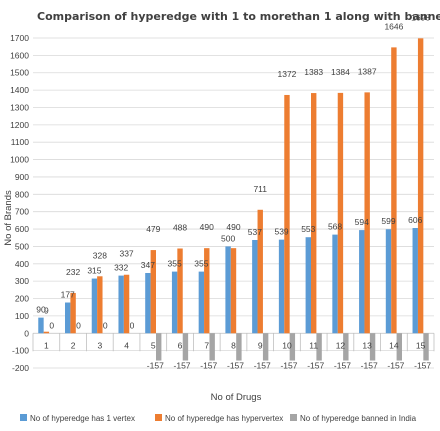  Describe the element at coordinates (22, 194) in the screenshot. I see `y-tick-label: 800` at that location.